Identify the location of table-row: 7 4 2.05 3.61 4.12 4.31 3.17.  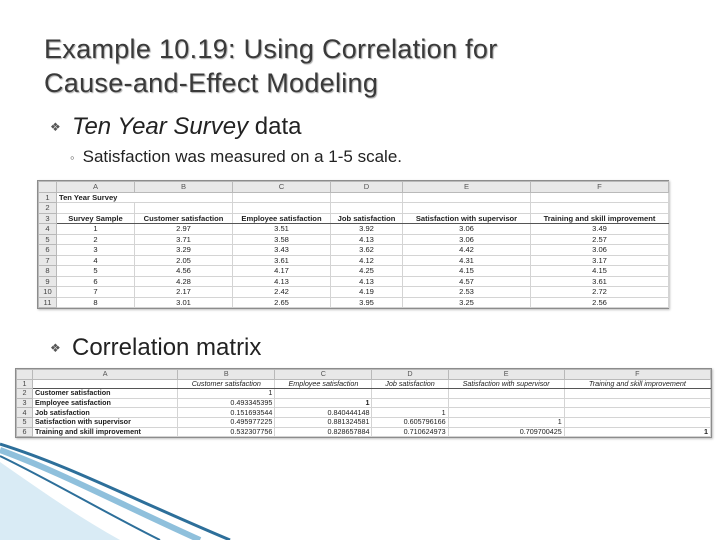
(353, 260).